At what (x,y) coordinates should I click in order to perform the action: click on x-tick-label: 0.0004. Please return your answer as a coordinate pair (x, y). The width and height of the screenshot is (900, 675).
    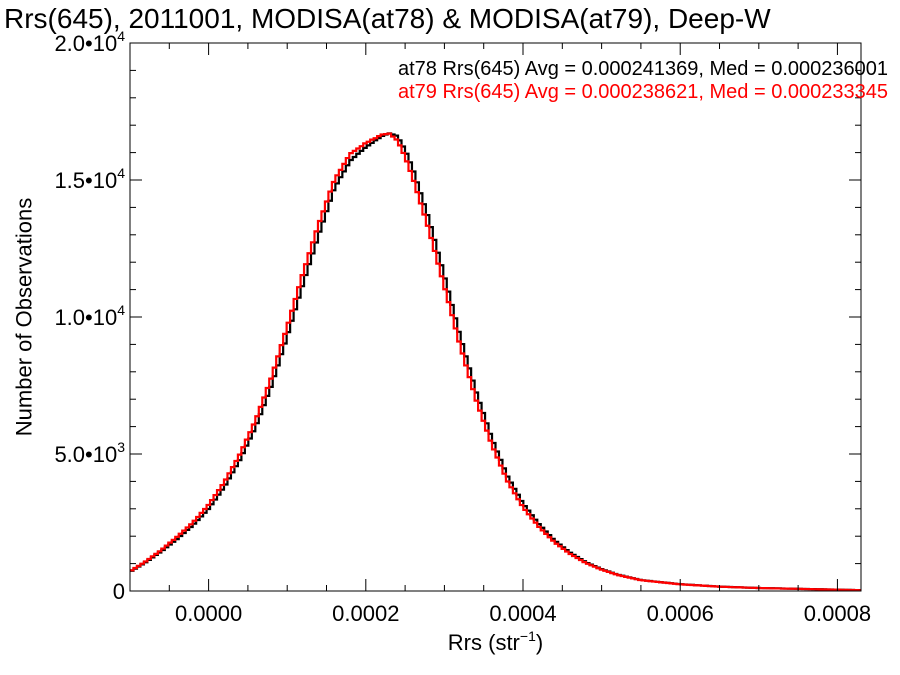
    Looking at the image, I should click on (522, 613).